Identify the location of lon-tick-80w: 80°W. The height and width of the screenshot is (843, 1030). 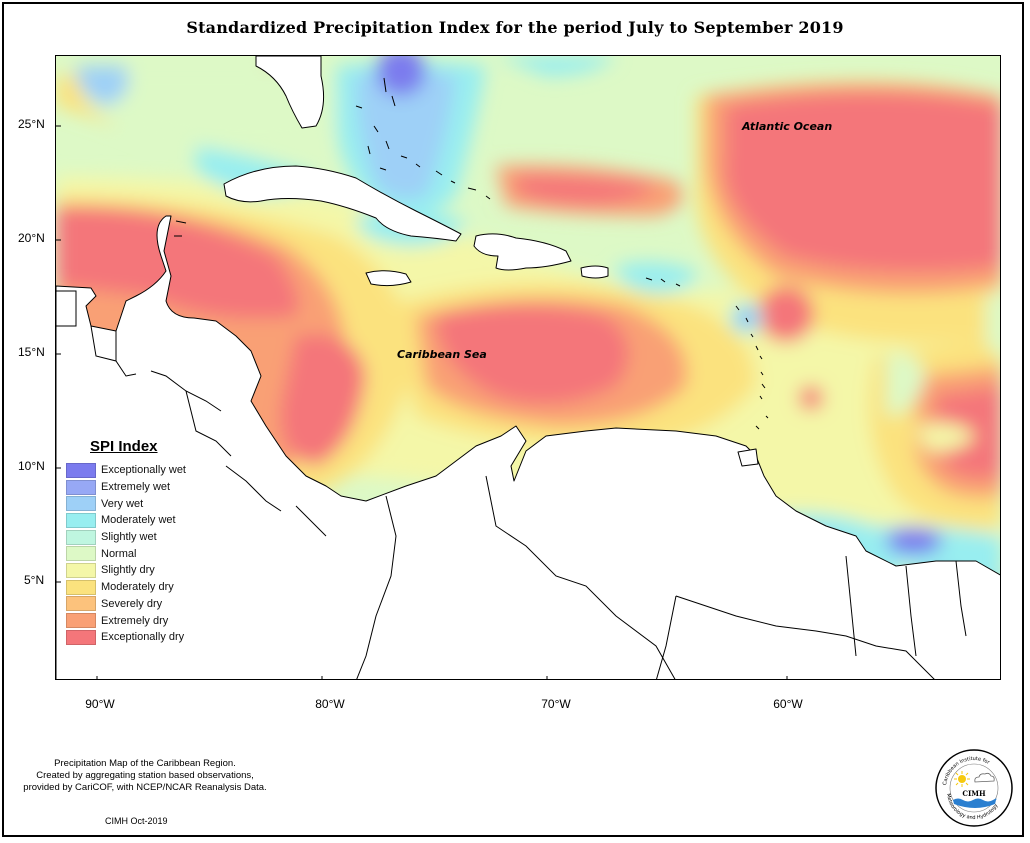
(330, 704).